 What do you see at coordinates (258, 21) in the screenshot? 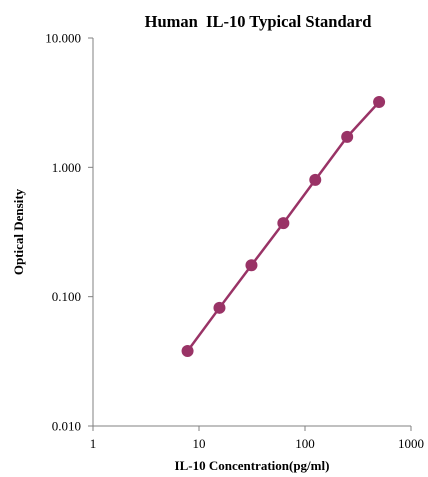
I see `chart-title: Human IL-10 Typical Standard` at bounding box center [258, 21].